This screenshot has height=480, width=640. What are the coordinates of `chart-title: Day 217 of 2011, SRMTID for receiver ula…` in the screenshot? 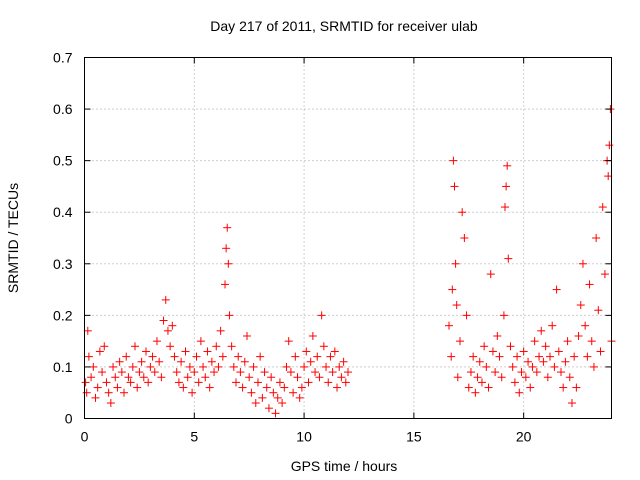 It's located at (344, 26).